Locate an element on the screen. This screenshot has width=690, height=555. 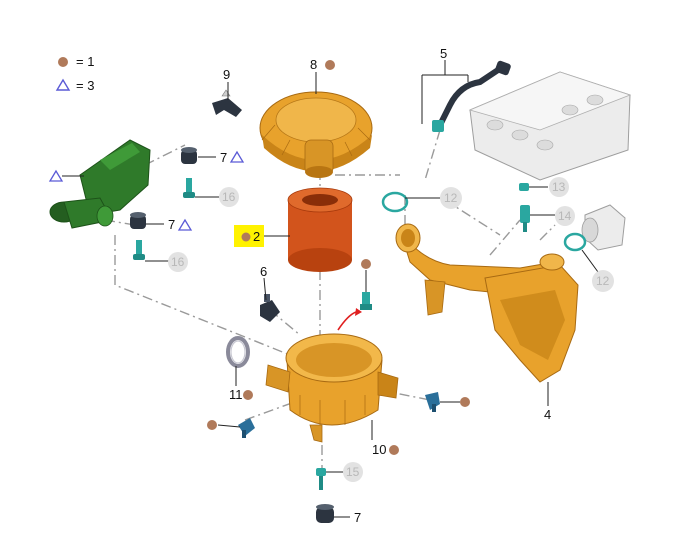
sensor-connector is located at coordinates (366, 301).